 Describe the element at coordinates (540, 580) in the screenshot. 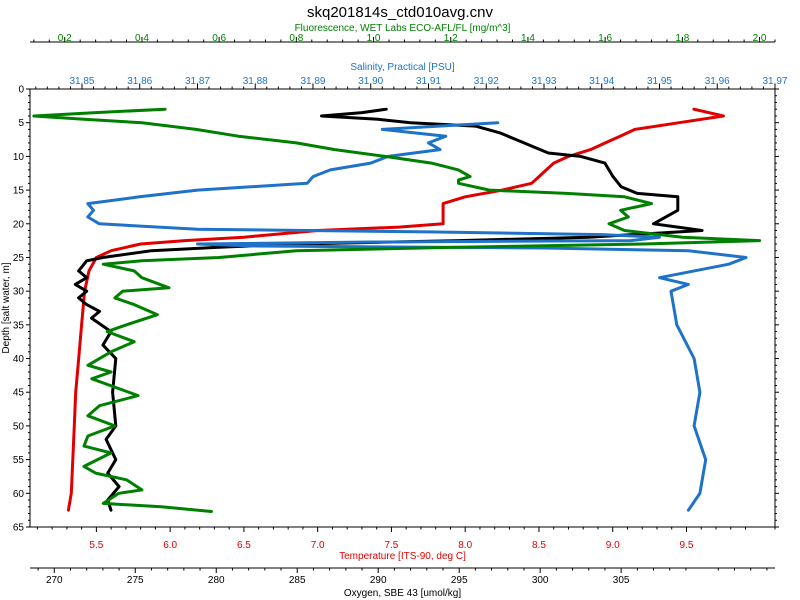

I see `oxygen-tick-label: 300` at that location.